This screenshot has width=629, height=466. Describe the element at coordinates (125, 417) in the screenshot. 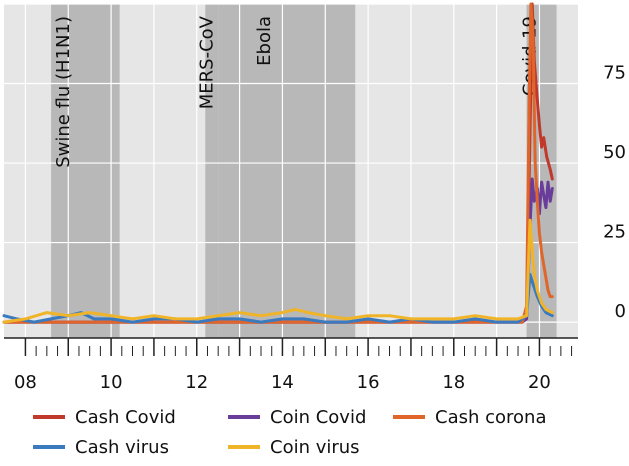

I see `legend-label: Cash Covid` at that location.